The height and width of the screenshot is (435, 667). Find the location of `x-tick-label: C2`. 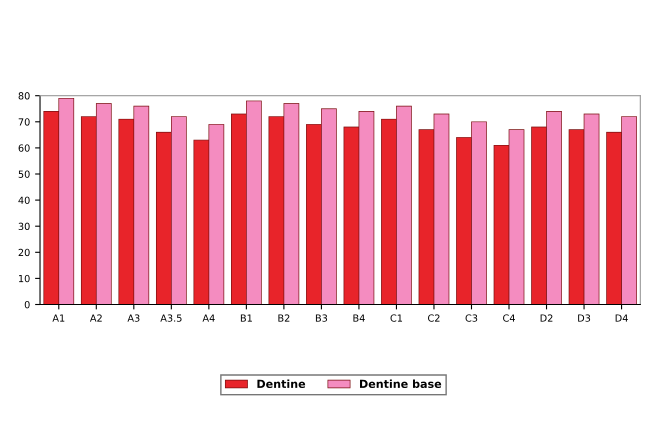

x-tick-label: C2 is located at coordinates (434, 318).